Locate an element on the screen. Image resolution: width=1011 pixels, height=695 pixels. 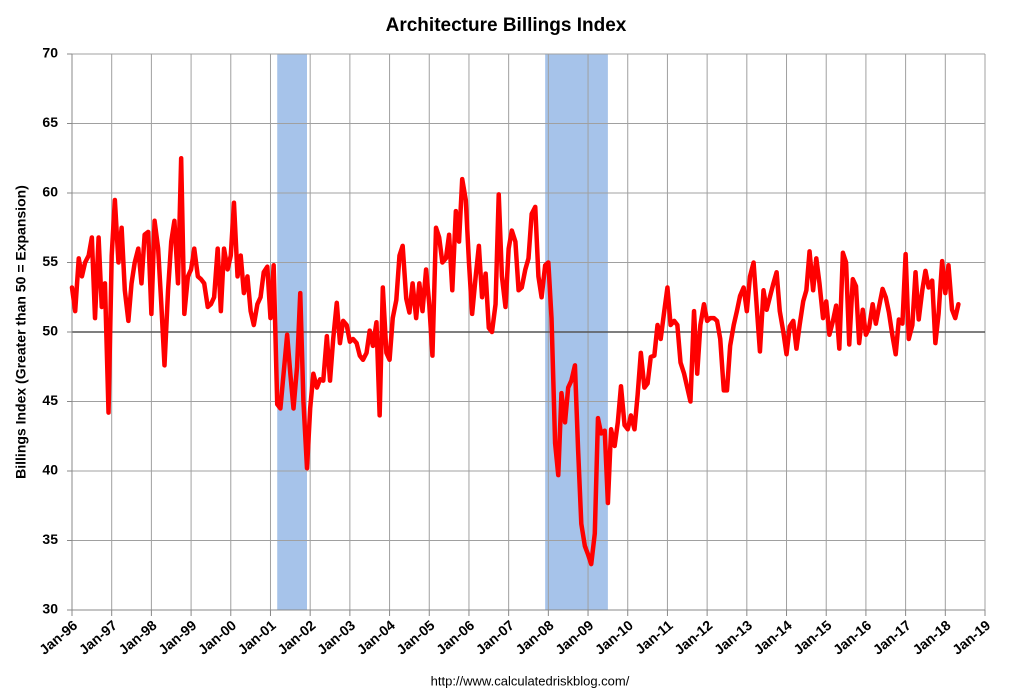
y-tick-label: 55 is located at coordinates (50, 261).